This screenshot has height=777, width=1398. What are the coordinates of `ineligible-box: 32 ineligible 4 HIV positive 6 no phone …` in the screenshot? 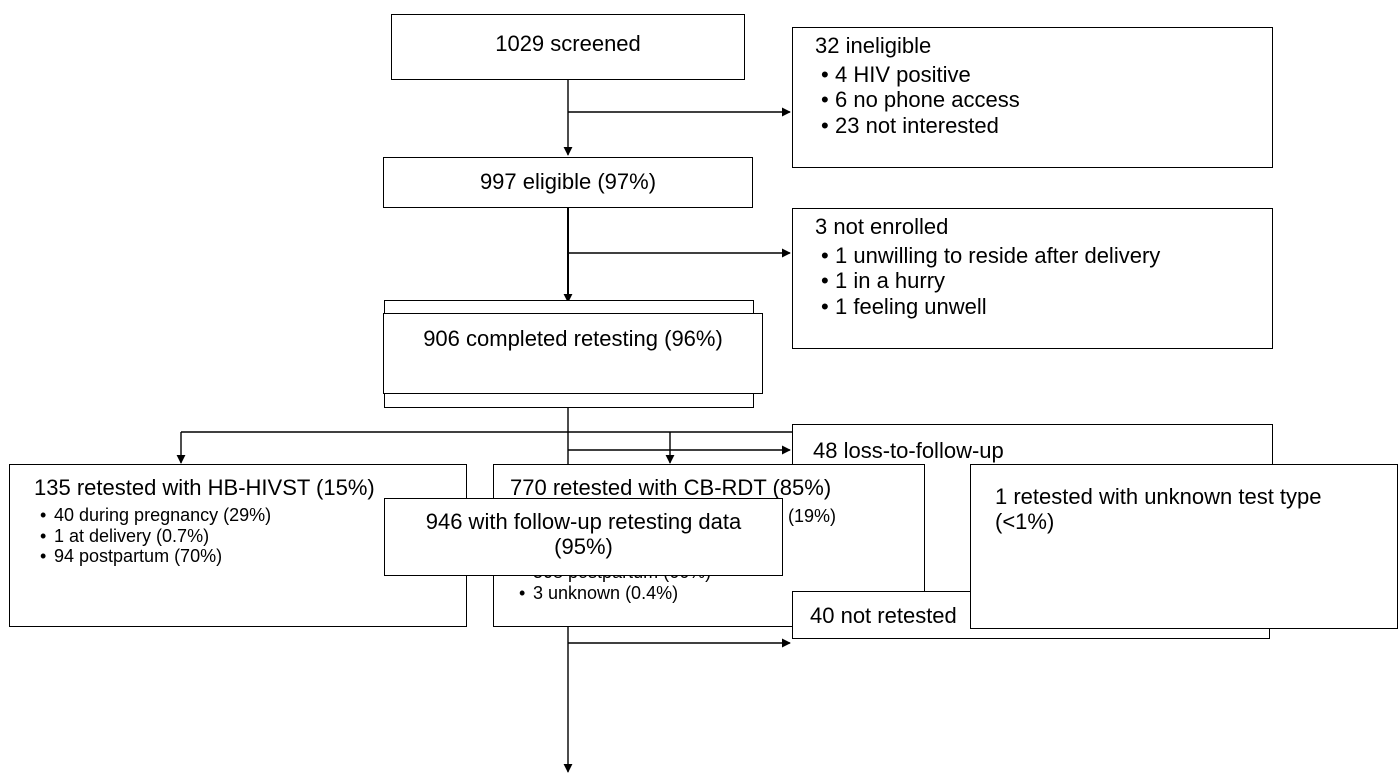 It's located at (1032, 97).